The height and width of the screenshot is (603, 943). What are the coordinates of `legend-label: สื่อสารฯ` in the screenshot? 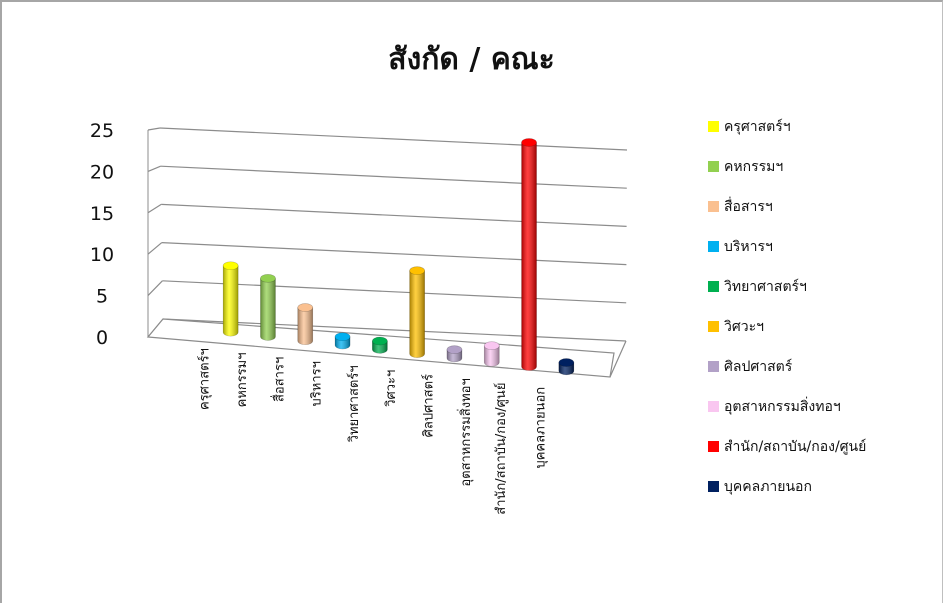 It's located at (748, 206).